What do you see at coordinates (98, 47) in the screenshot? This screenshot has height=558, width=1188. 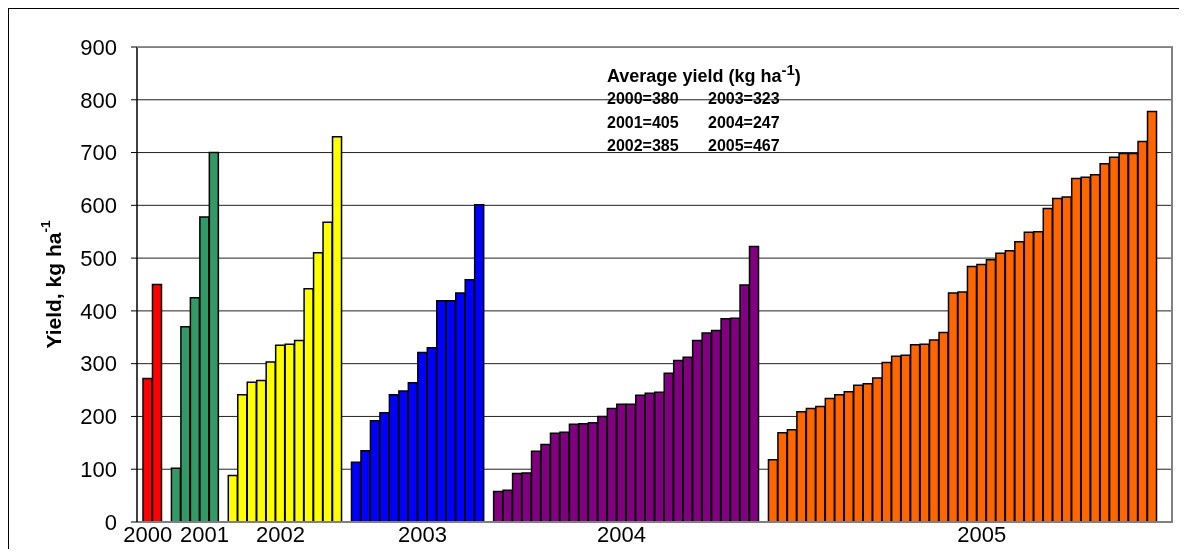 I see `y-tick-label: 900` at bounding box center [98, 47].